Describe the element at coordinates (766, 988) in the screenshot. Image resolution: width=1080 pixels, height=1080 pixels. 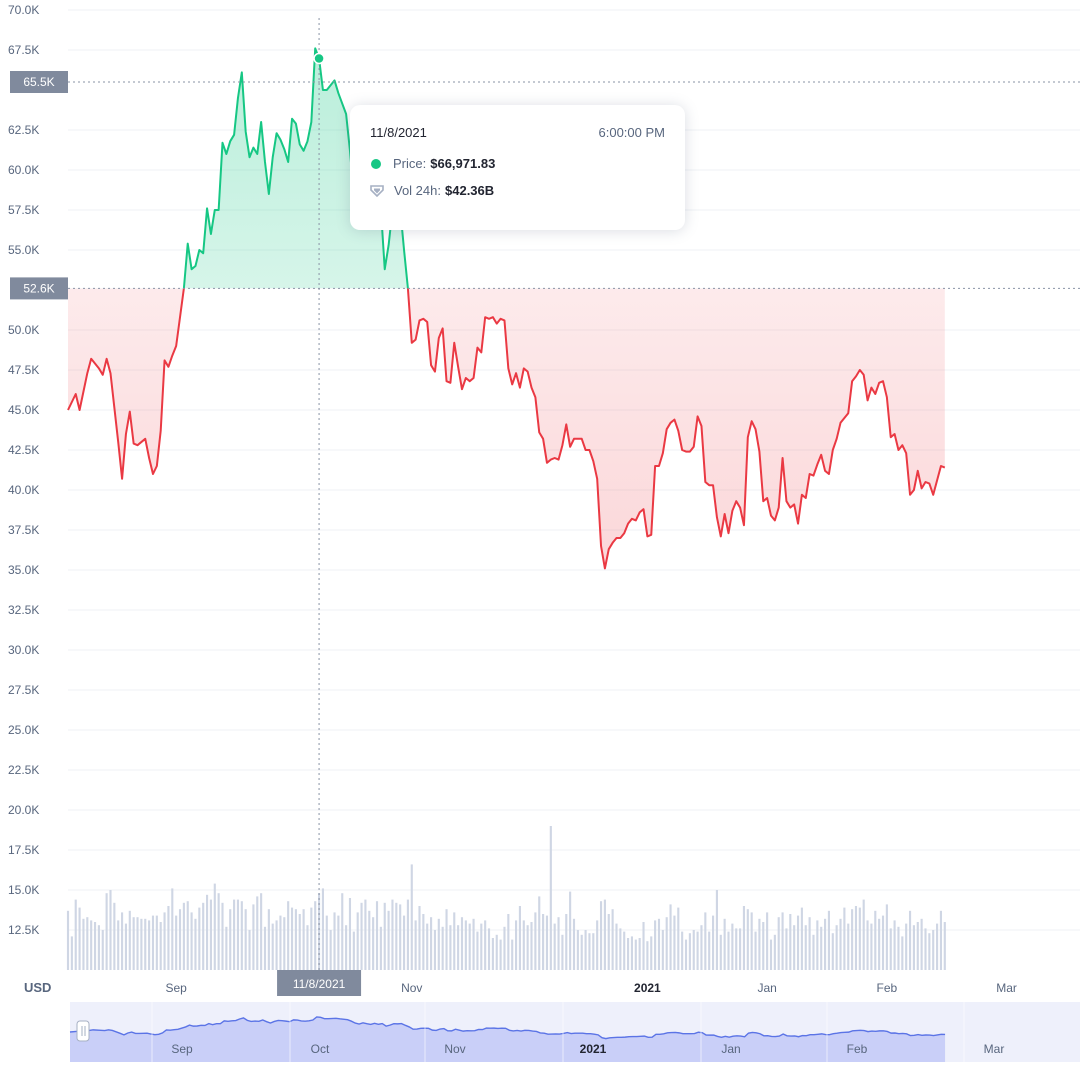
I see `x-tick-label: Jan` at that location.